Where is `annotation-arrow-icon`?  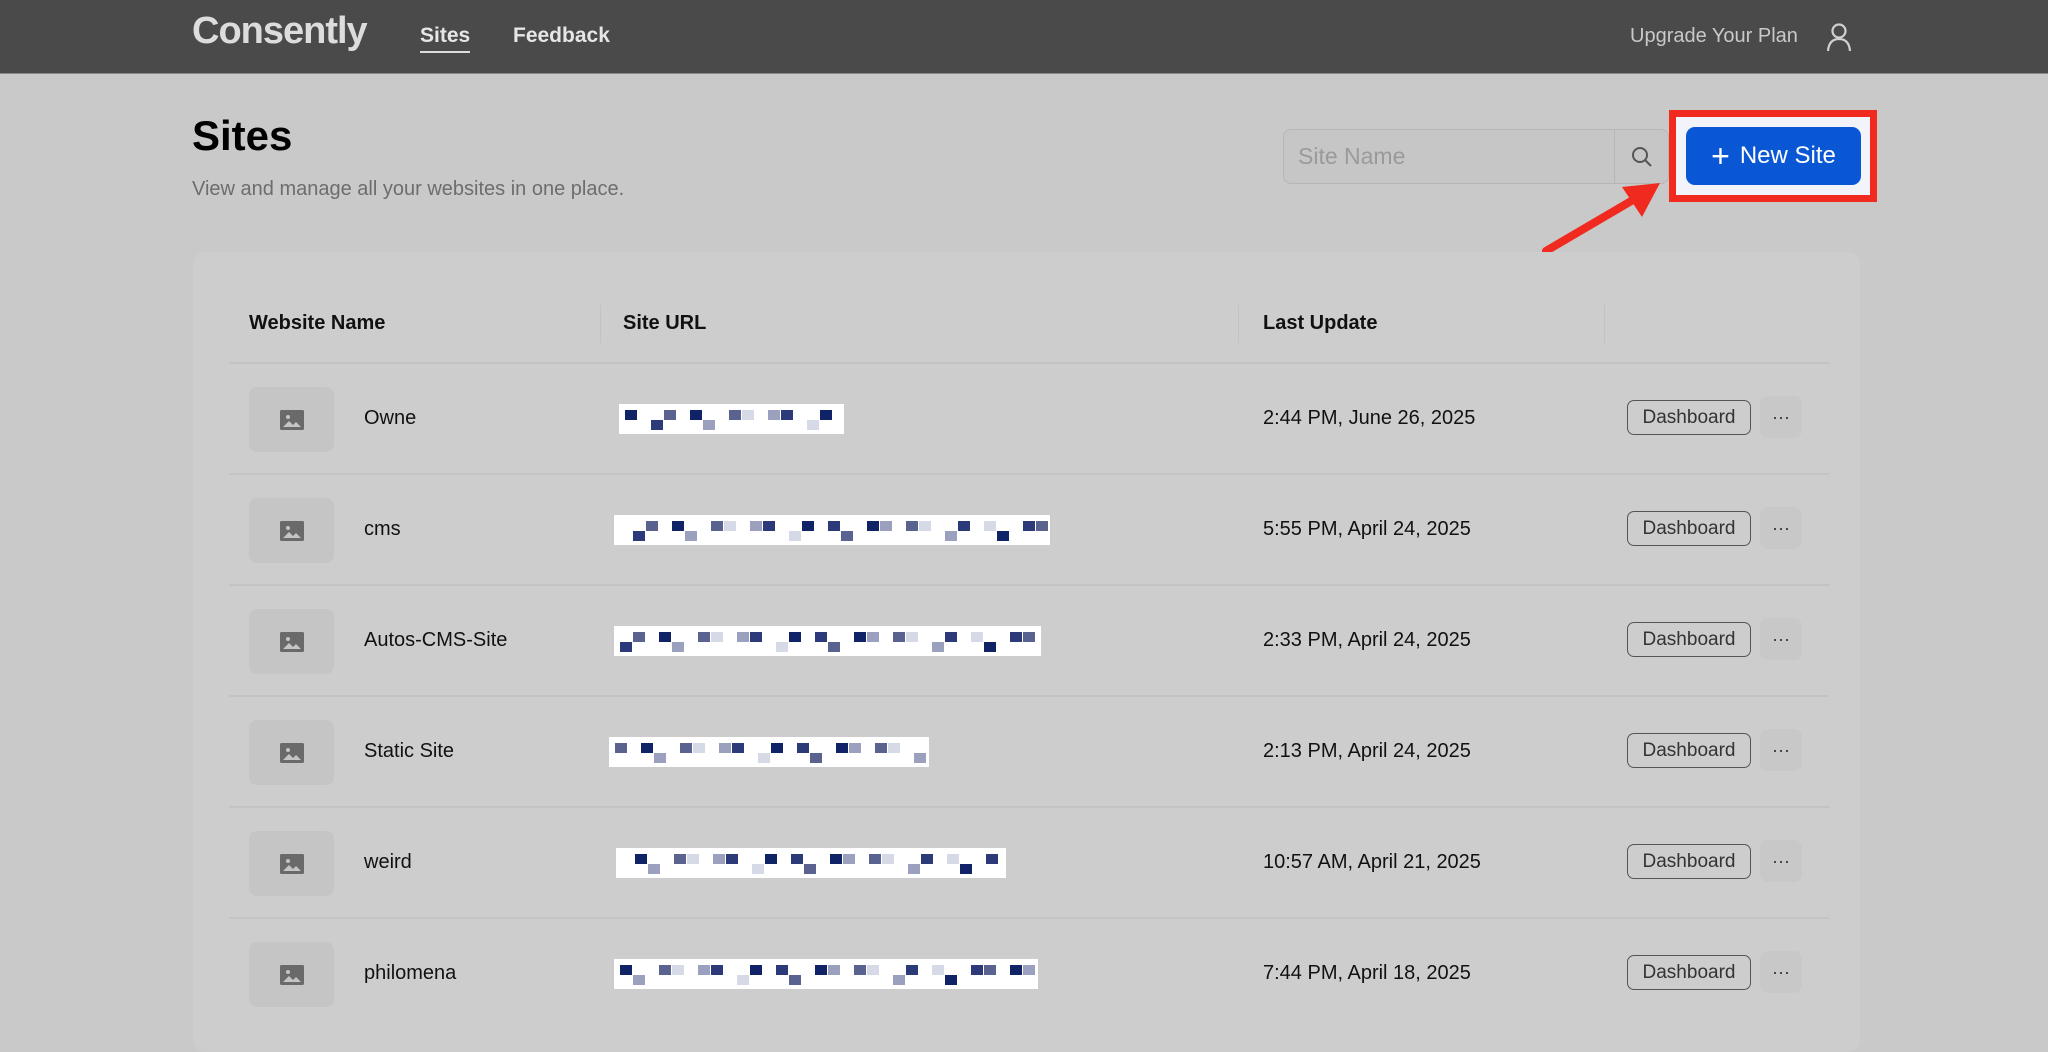
annotation-arrow-icon is located at coordinates (1601, 219).